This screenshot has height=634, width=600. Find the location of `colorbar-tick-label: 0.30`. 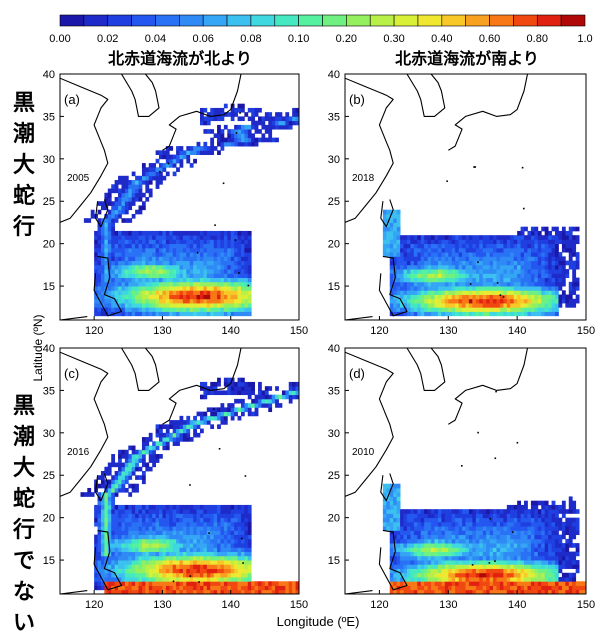

colorbar-tick-label: 0.30 is located at coordinates (393, 39).